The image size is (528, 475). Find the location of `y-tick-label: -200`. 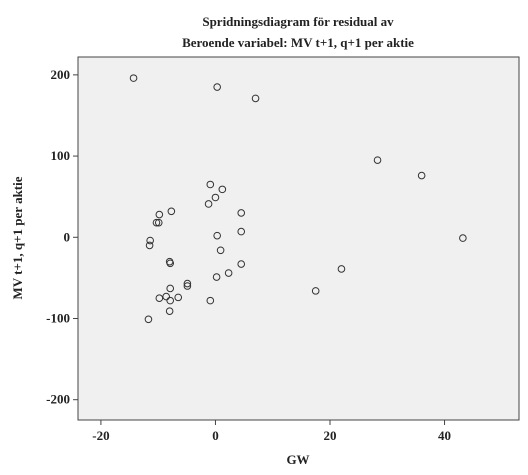

y-tick-label: -200 is located at coordinates (58, 399).